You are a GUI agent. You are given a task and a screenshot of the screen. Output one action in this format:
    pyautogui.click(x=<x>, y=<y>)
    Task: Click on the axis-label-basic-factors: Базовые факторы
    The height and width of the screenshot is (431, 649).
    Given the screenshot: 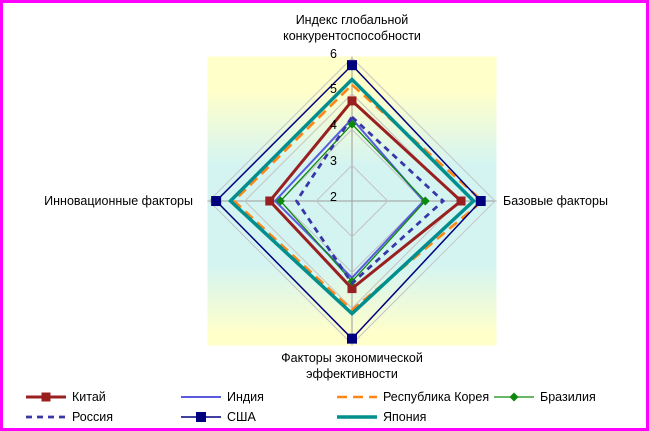 What is the action you would take?
    pyautogui.click(x=555, y=201)
    